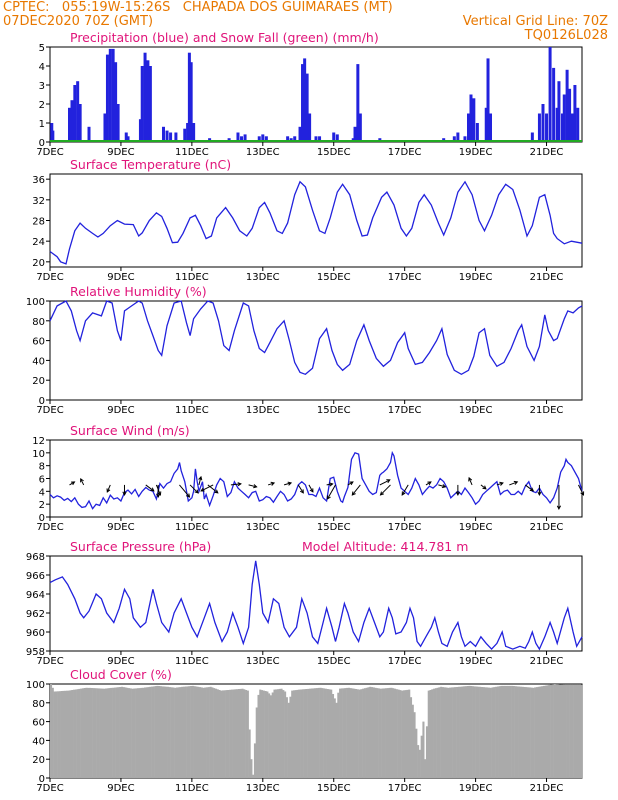 This screenshot has width=618, height=800. I want to click on y-tick-label: 968, so click(35, 557).